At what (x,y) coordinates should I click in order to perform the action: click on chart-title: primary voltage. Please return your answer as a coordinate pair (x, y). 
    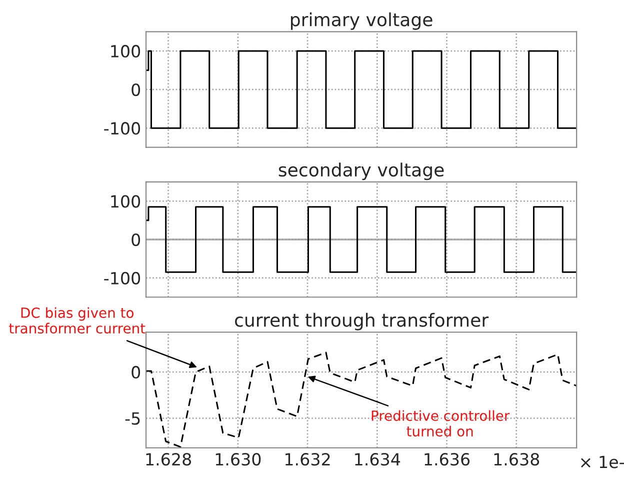
    Looking at the image, I should click on (361, 21).